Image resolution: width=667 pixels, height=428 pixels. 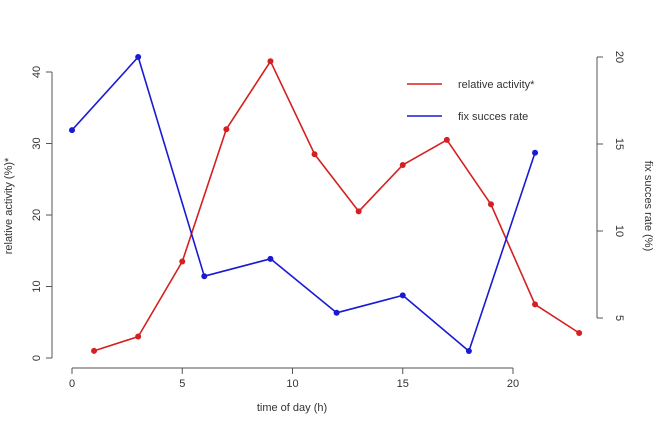 I want to click on x-axis-label: time of day (h), so click(x=292, y=408).